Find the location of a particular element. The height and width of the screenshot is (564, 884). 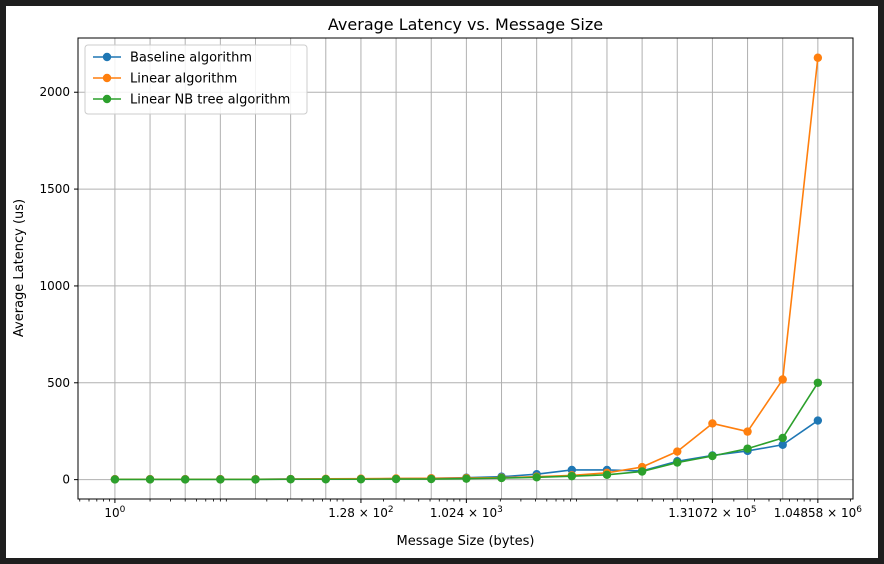

y-tick-label: 0 is located at coordinates (66, 480).